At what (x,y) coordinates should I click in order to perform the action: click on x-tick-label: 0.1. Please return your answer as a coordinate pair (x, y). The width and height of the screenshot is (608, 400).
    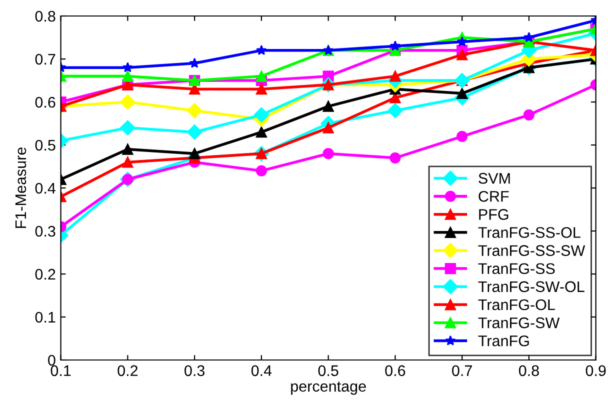
    Looking at the image, I should click on (60, 370).